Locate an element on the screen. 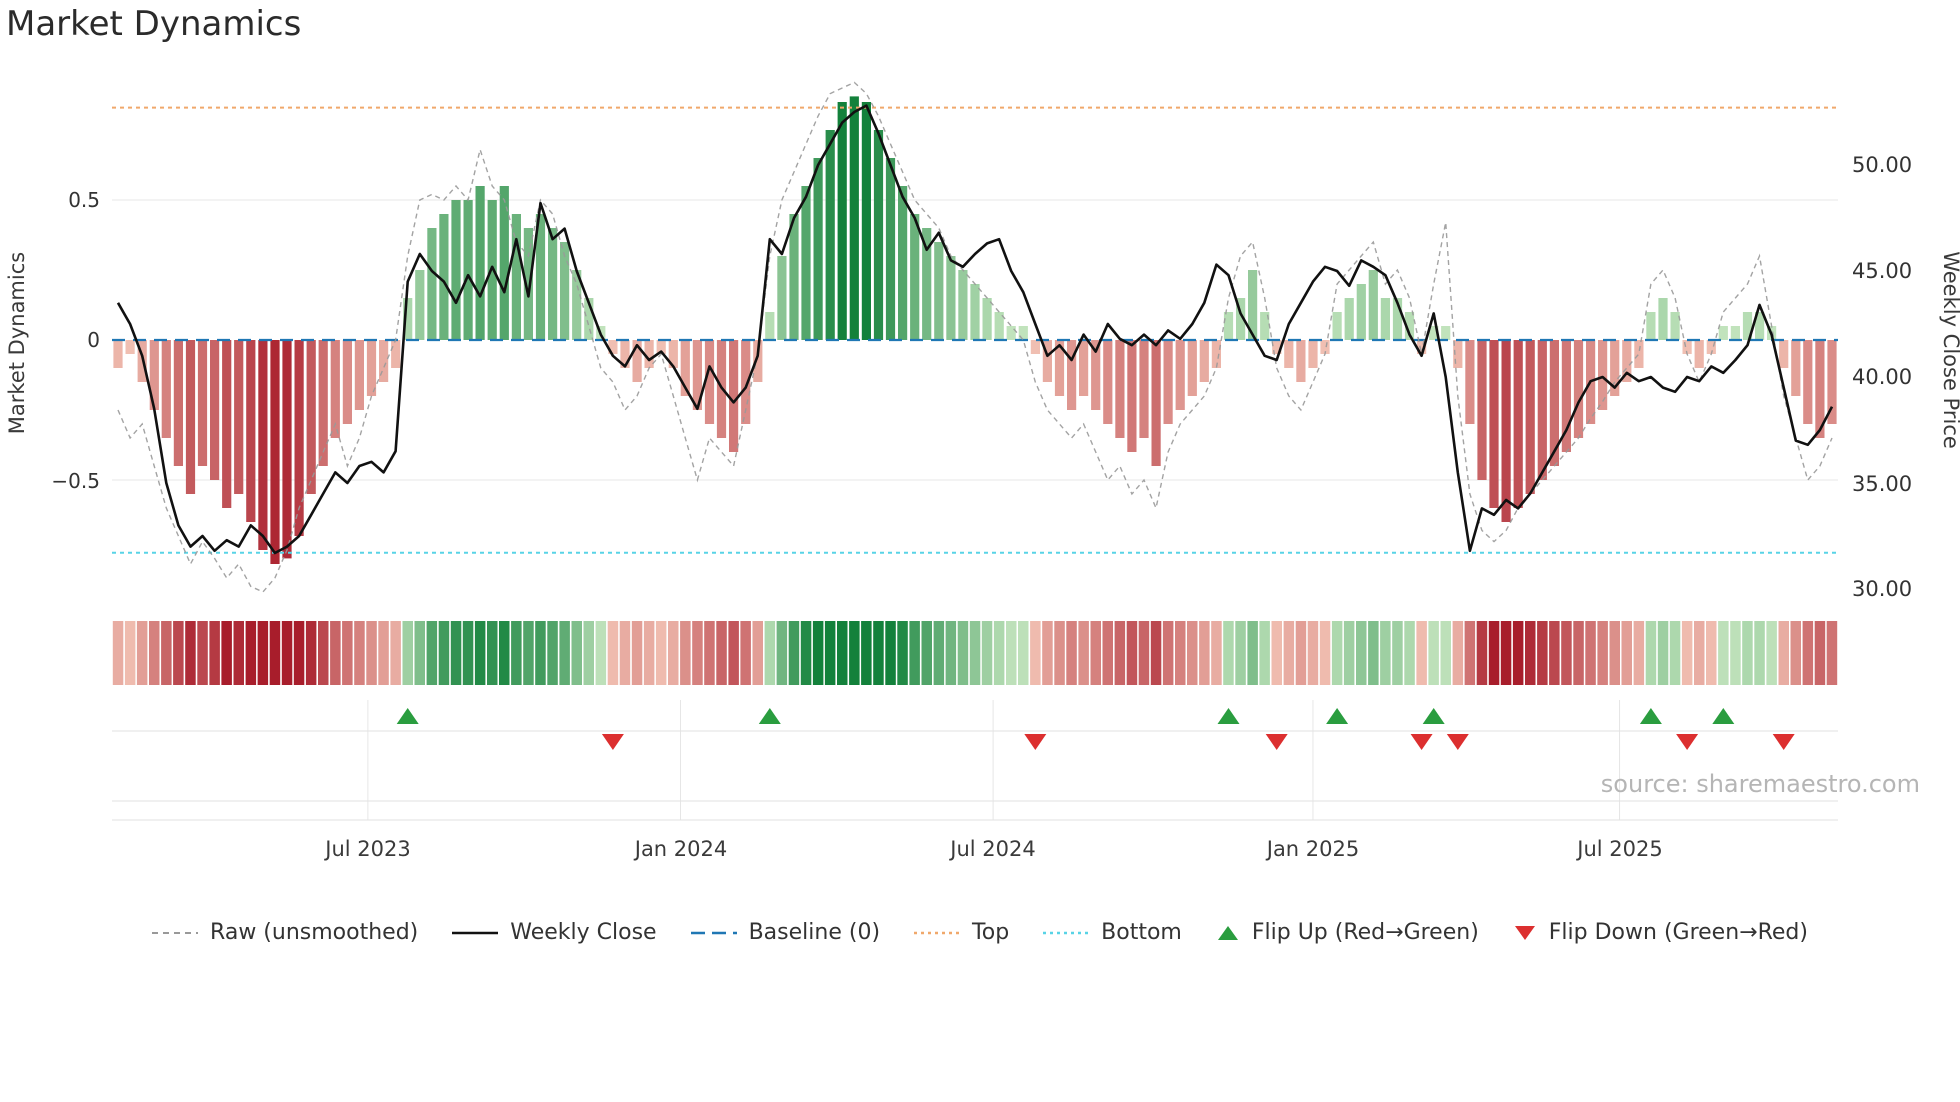 Image resolution: width=1960 pixels, height=1102 pixels. right-axis-tick-1: 45.00 is located at coordinates (1882, 271).